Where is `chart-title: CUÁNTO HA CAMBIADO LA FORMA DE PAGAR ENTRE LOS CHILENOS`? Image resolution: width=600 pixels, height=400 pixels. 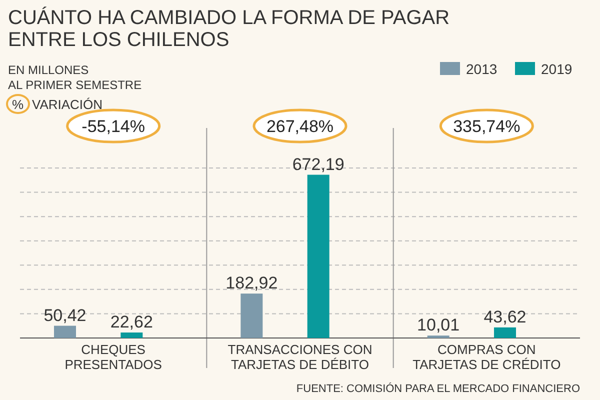 chart-title: CUÁNTO HA CAMBIADO LA FORMA DE PAGAR ENTRE LOS CHILENOS is located at coordinates (229, 28).